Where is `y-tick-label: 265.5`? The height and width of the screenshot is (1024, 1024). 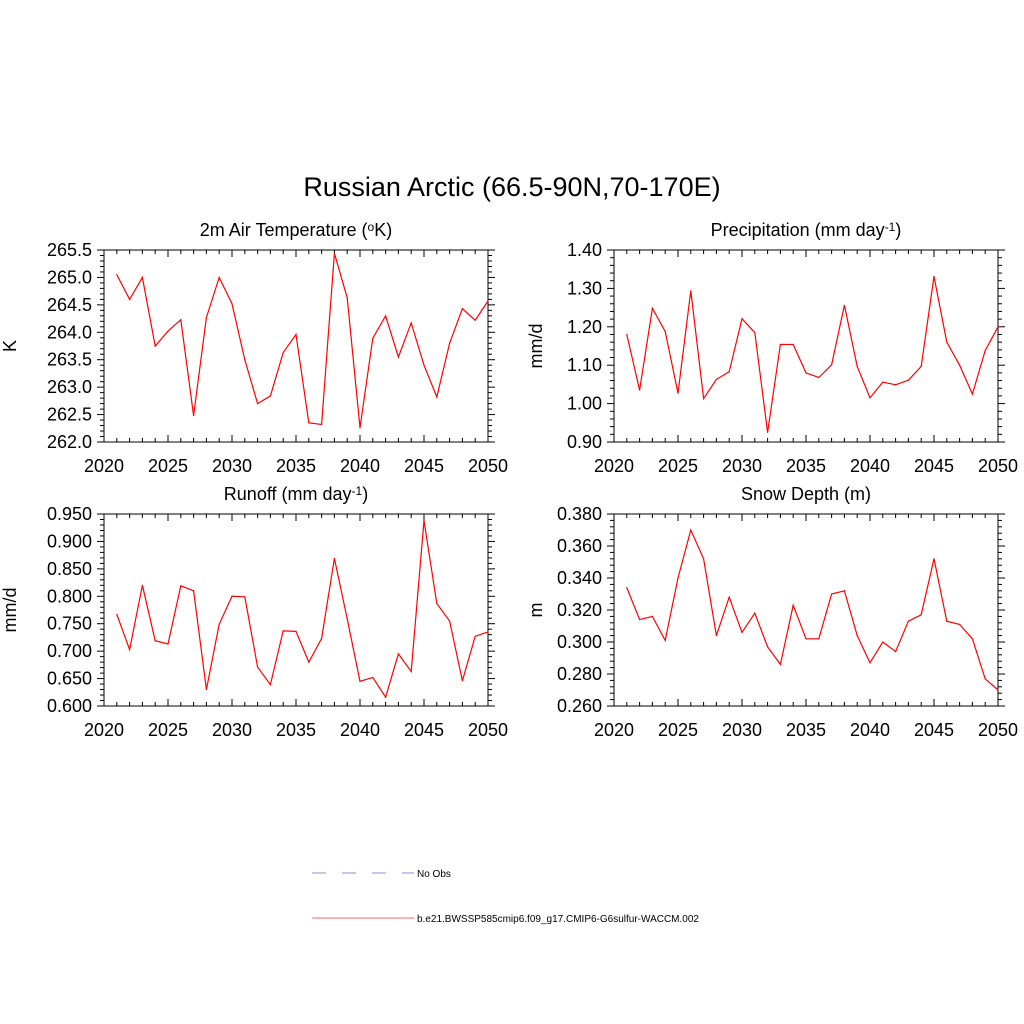
y-tick-label: 265.5 is located at coordinates (69, 250).